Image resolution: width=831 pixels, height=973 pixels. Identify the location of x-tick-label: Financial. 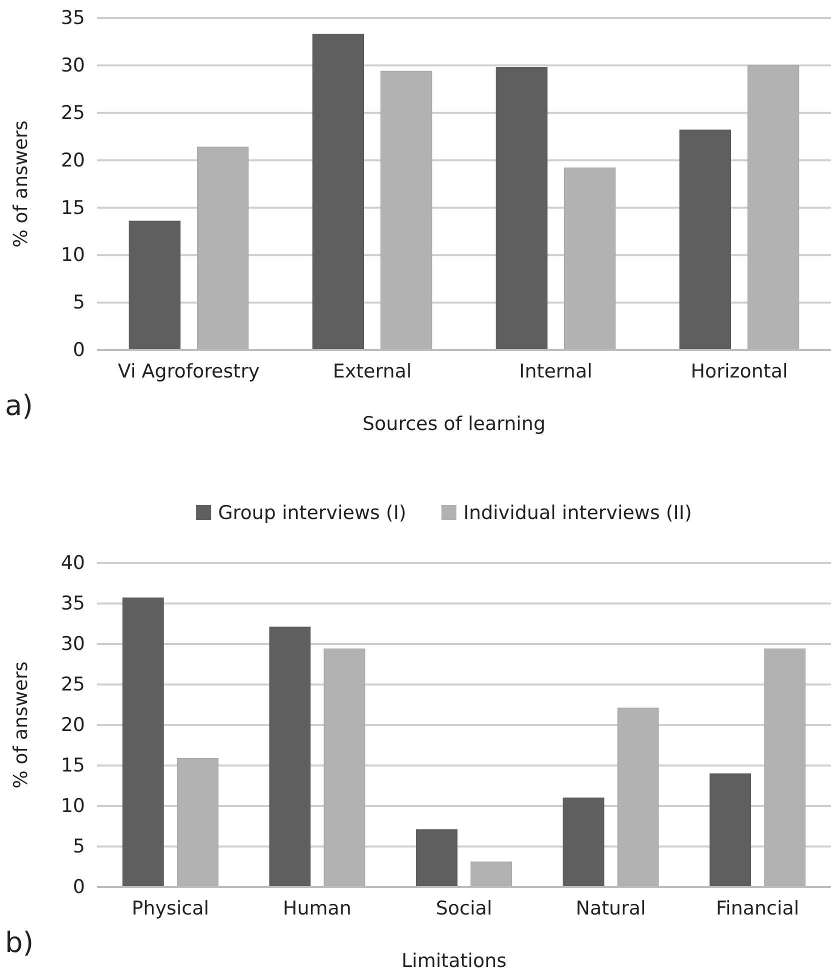
(758, 908).